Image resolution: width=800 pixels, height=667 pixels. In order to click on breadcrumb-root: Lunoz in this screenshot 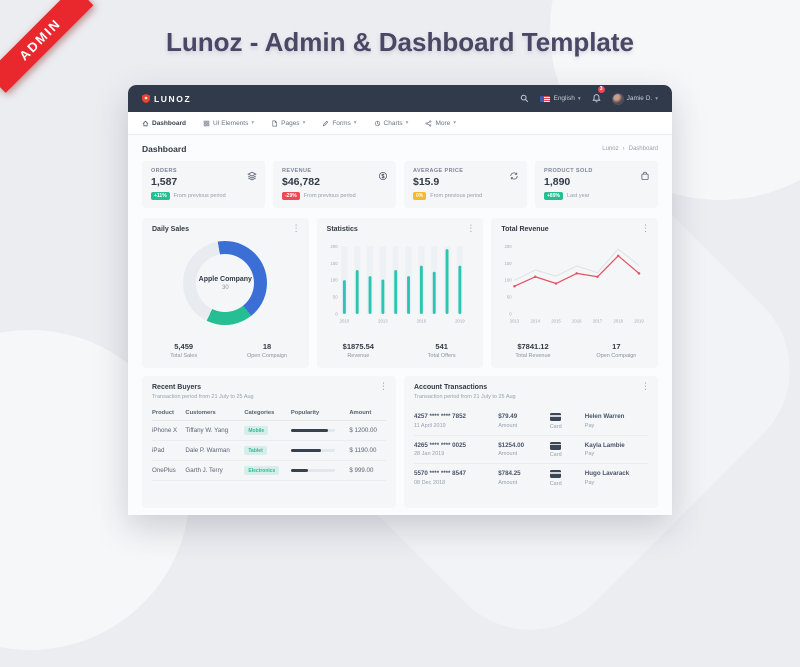, I will do `click(610, 149)`.